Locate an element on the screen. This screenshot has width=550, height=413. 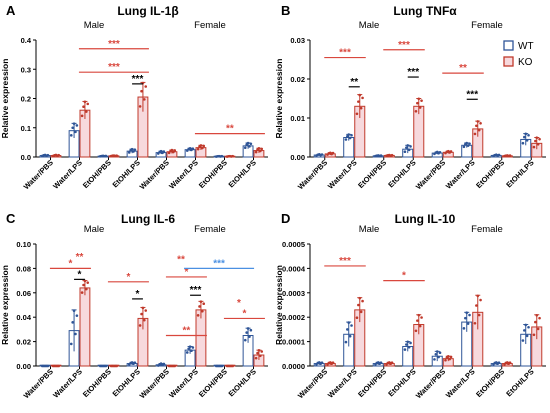
y-tick-label: 0.04 is located at coordinates (23, 317).